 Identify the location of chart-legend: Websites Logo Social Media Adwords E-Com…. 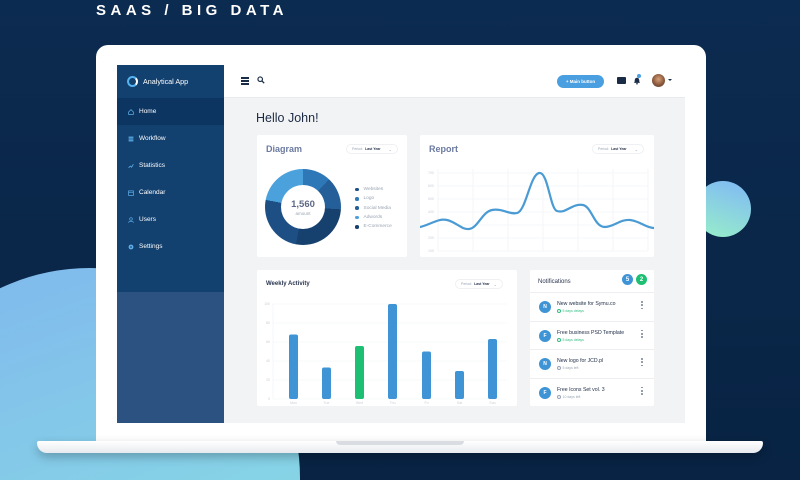
(373, 208).